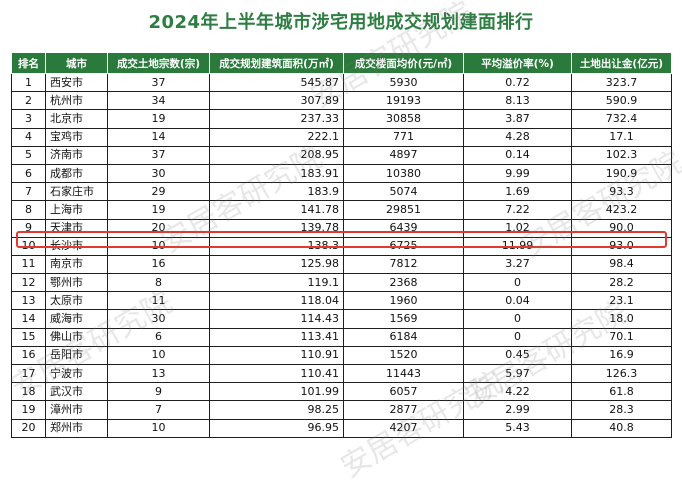 The width and height of the screenshot is (682, 486). What do you see at coordinates (28, 82) in the screenshot?
I see `rank-cell: 1` at bounding box center [28, 82].